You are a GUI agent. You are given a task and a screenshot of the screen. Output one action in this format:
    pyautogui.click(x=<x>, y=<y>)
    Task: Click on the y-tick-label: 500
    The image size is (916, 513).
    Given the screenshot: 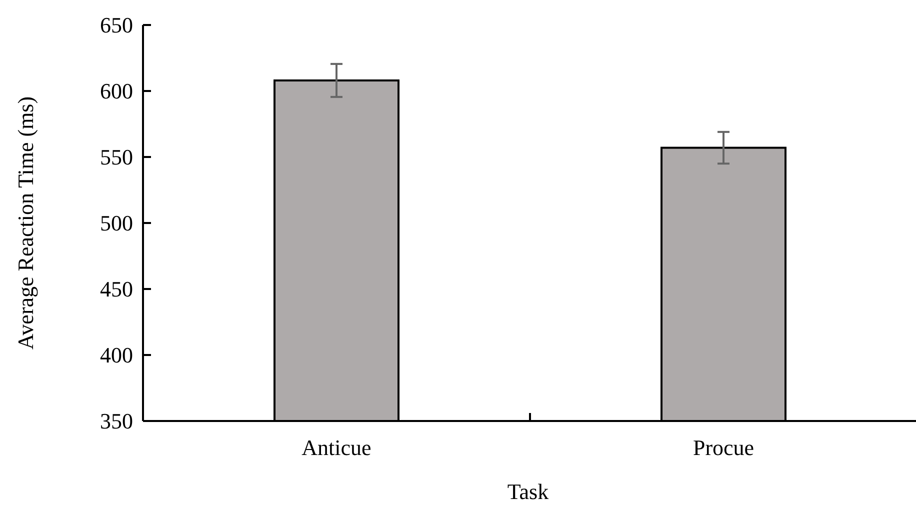 What is the action you would take?
    pyautogui.click(x=116, y=223)
    